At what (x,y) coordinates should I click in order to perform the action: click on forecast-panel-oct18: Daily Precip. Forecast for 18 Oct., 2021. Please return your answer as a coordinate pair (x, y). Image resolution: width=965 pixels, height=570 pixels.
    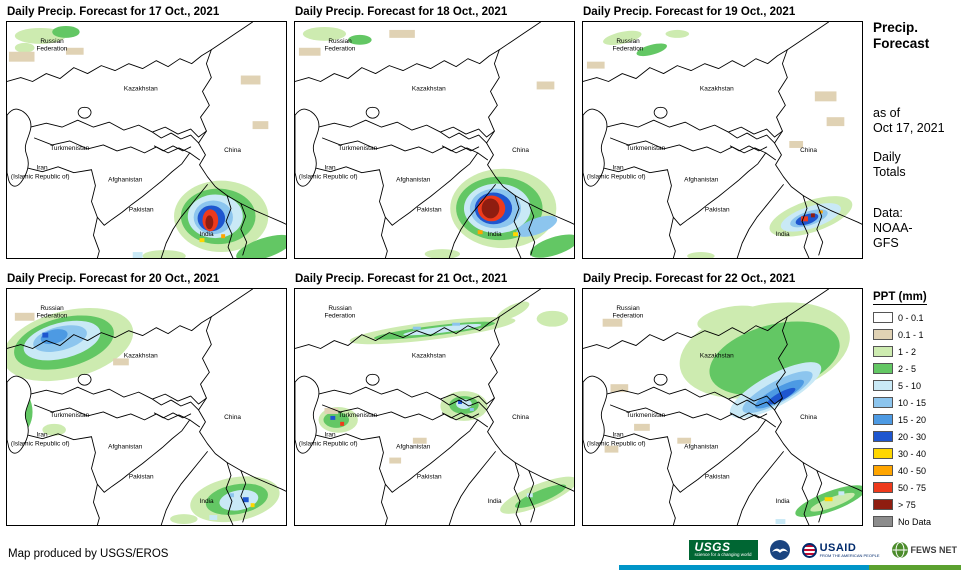
    Looking at the image, I should click on (434, 134).